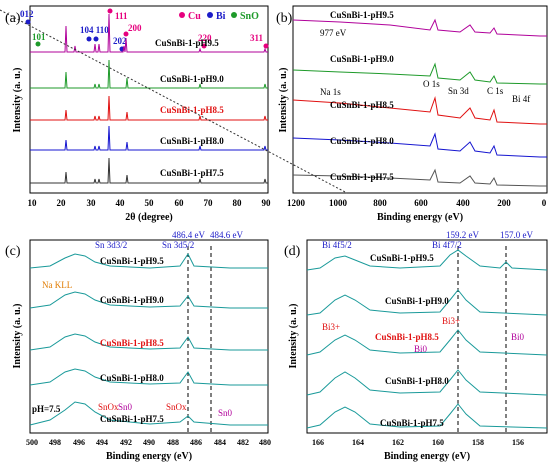 The image size is (550, 465). What do you see at coordinates (221, 16) in the screenshot?
I see `legend-bi-label: Bi` at bounding box center [221, 16].